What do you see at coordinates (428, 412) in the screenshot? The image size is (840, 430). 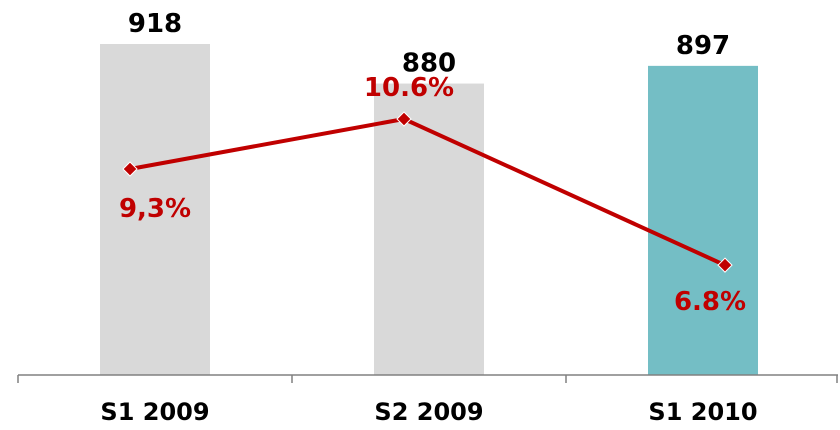 I see `x-tick-label: S2 2009` at bounding box center [428, 412].